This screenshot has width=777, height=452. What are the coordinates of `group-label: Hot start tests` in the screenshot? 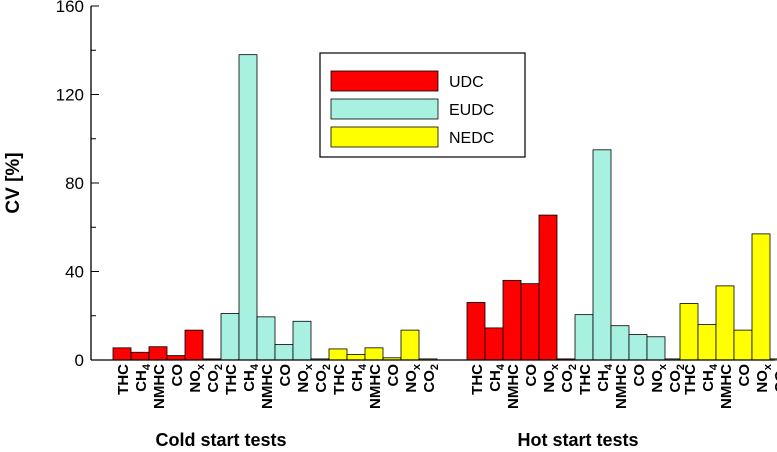 It's located at (577, 440).